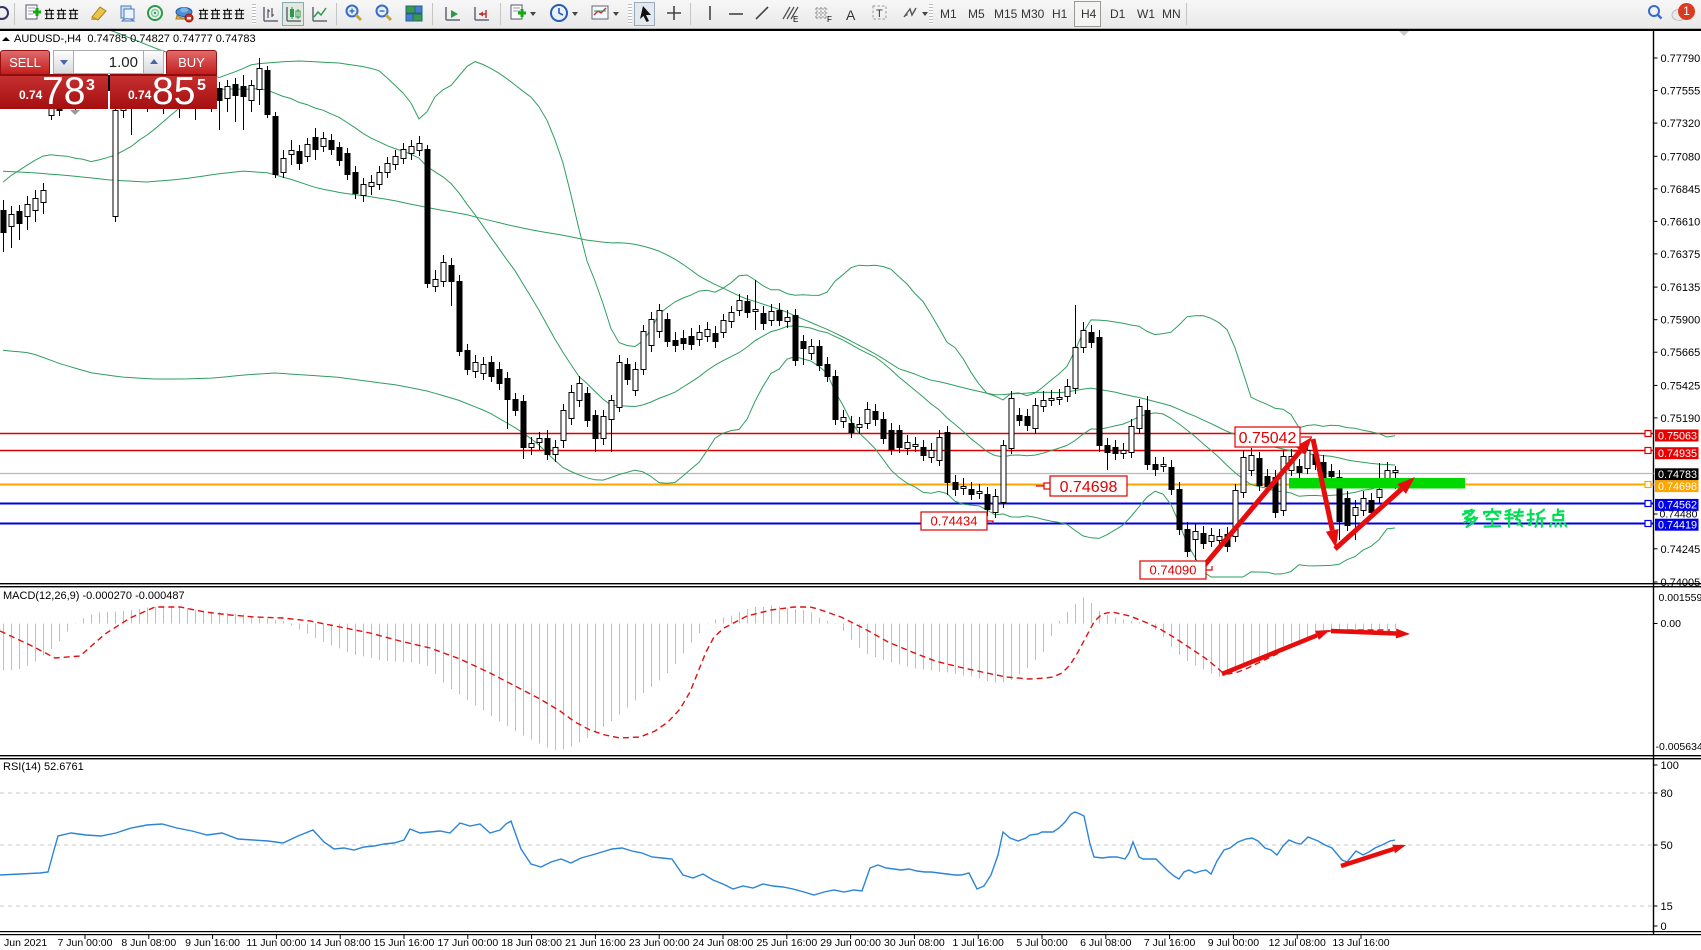 This screenshot has width=1701, height=950. Describe the element at coordinates (404, 943) in the screenshot. I see `svg-text: 15 Jun 16:00` at that location.